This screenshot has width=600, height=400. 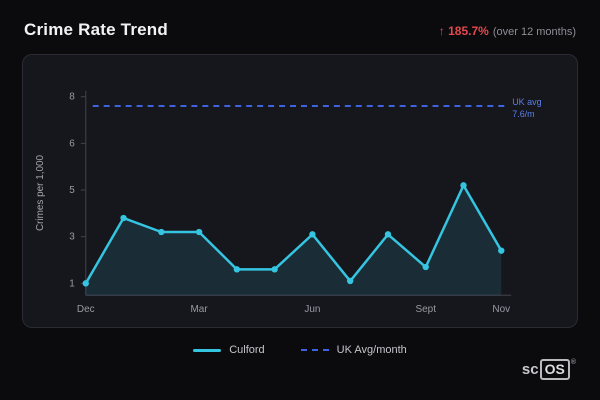 I want to click on trend-stat-value: ↑ 185.7%, so click(x=463, y=31).